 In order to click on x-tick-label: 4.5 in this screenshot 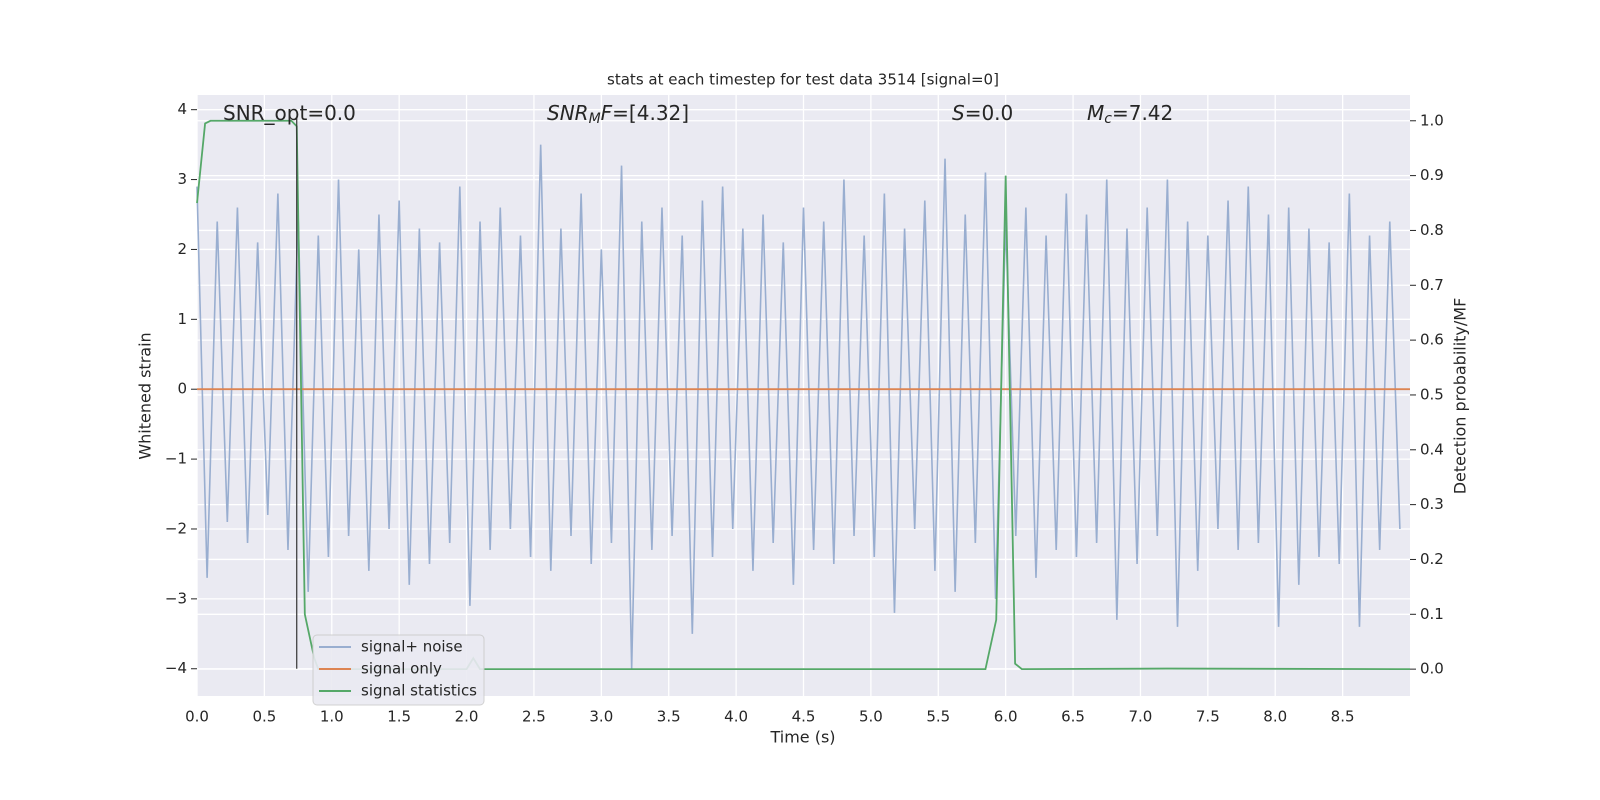, I will do `click(804, 717)`.